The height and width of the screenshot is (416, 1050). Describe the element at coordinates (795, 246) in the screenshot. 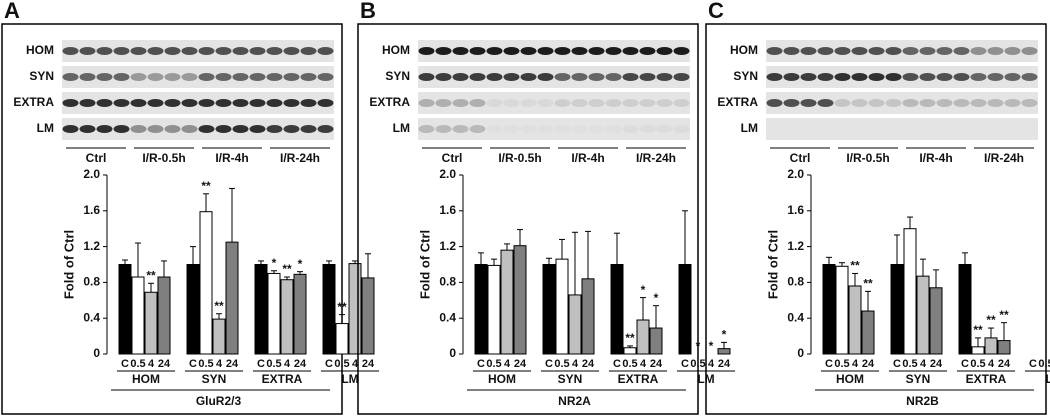

I see `y-tick-label: 1.2` at that location.